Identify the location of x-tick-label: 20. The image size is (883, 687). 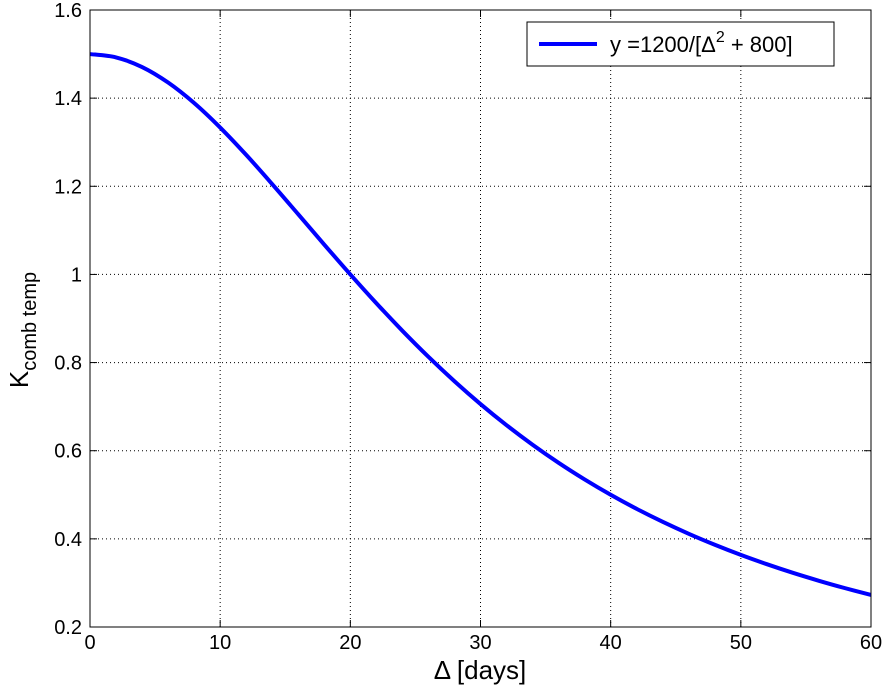
(350, 643).